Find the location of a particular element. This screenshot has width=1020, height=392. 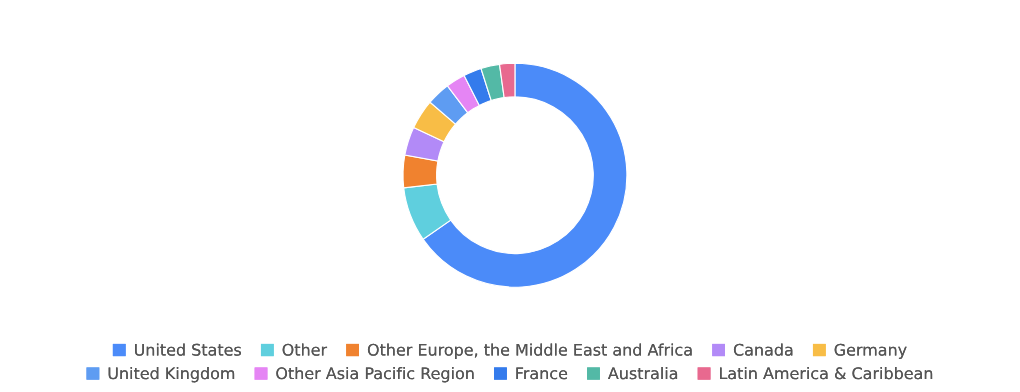

legend-label: France is located at coordinates (542, 373).